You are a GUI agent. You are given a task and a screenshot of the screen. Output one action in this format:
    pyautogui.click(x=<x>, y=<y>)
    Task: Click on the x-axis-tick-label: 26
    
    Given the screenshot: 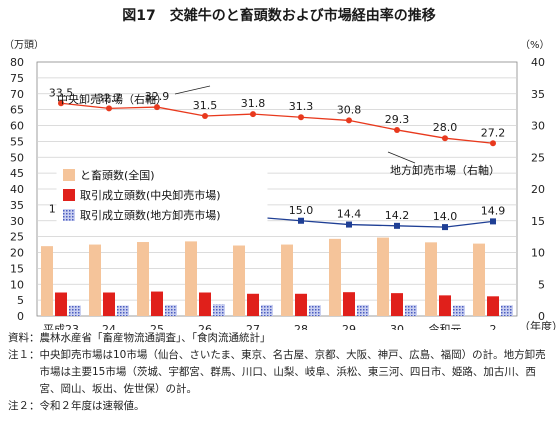 What is the action you would take?
    pyautogui.click(x=205, y=326)
    